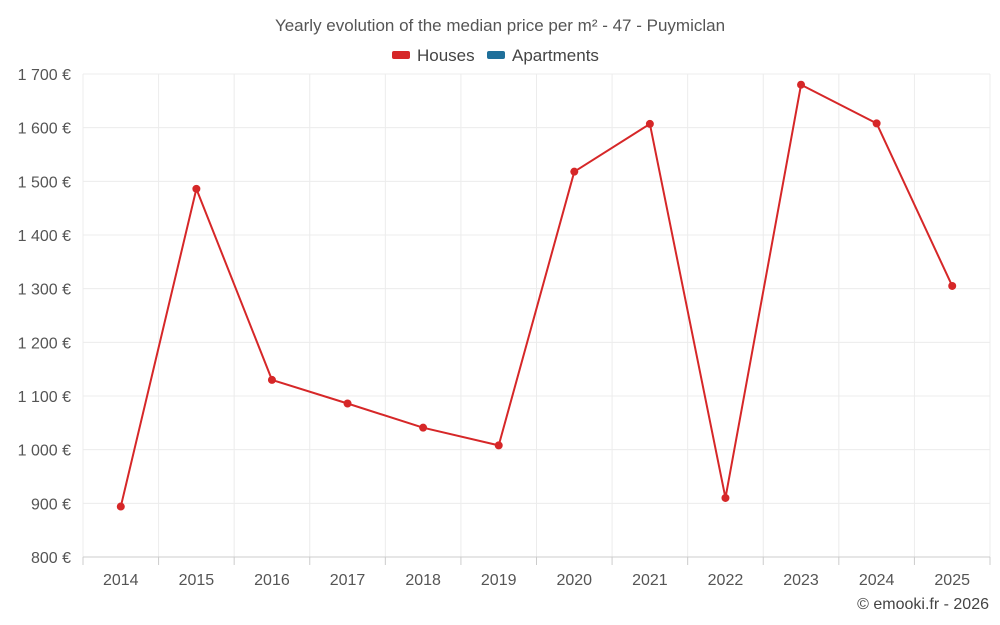  Describe the element at coordinates (51, 504) in the screenshot. I see `y-tick-label: 900 €` at that location.